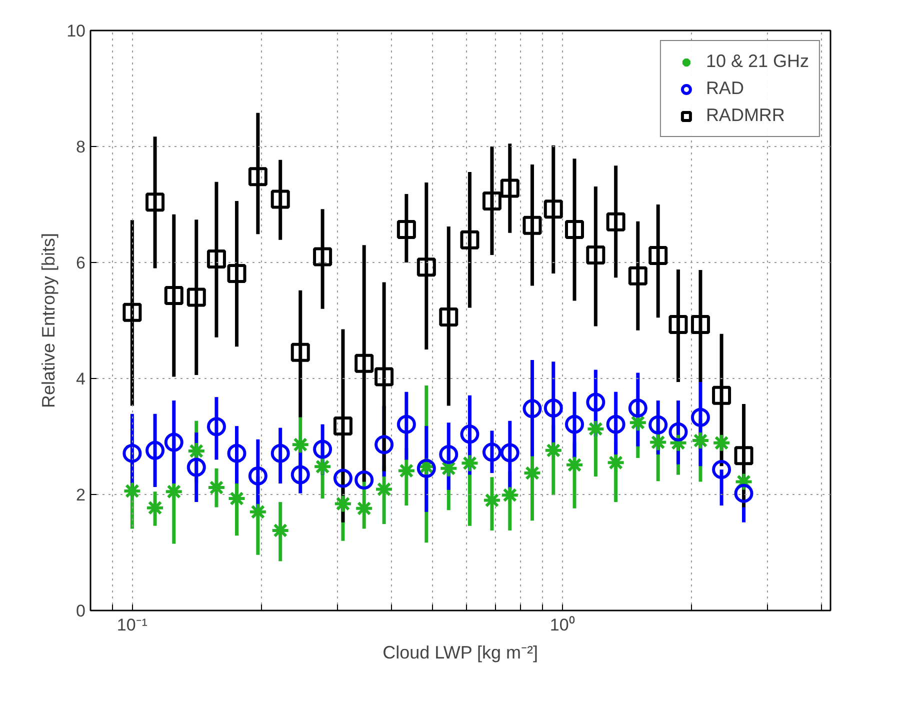  Describe the element at coordinates (132, 625) in the screenshot. I see `x-tick-label: 10⁻¹` at that location.